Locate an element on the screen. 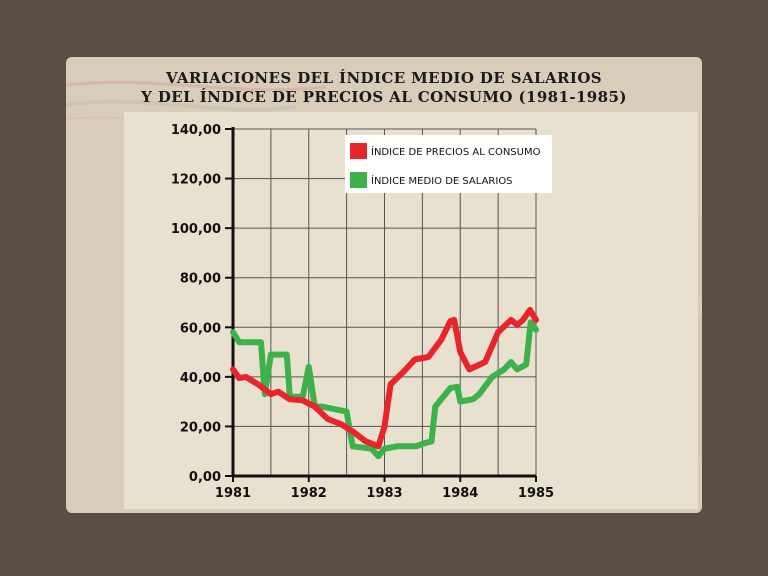 The width and height of the screenshot is (768, 576). y-tick-label: 40,00 is located at coordinates (200, 378).